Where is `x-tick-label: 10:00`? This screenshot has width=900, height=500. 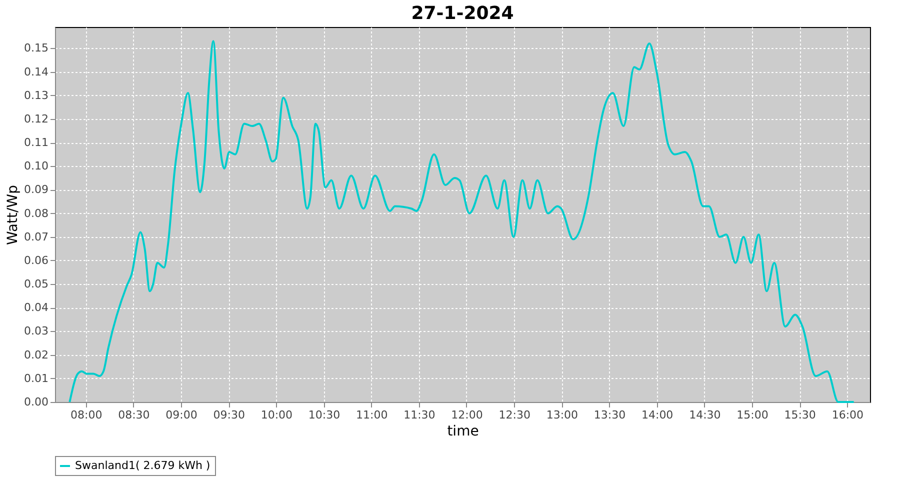 x-tick-label: 10:00 is located at coordinates (276, 415).